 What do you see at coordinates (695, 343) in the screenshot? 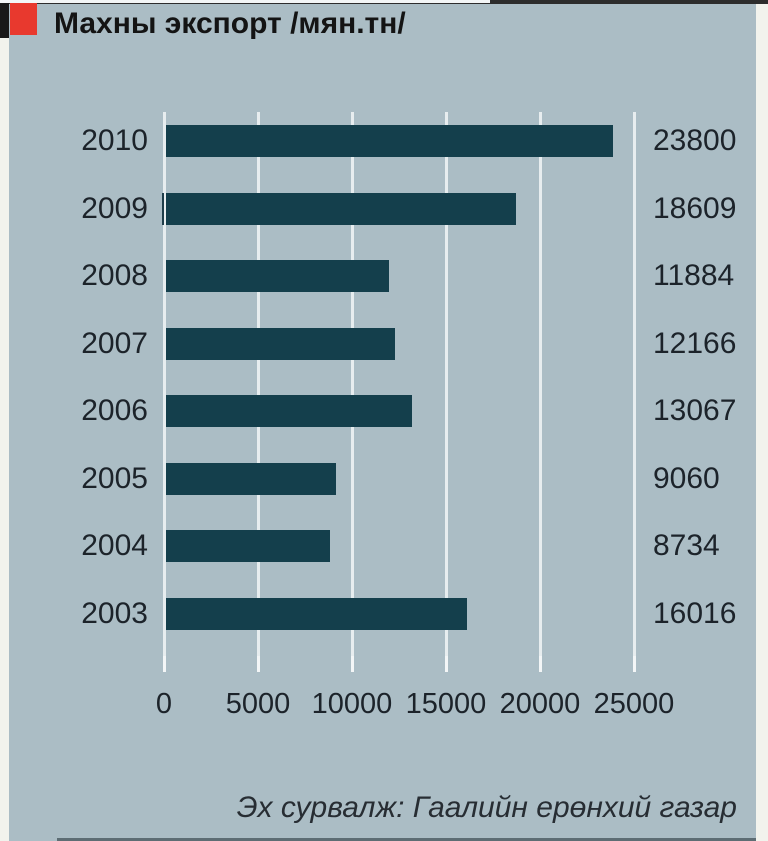
I see `value-label: 12166` at bounding box center [695, 343].